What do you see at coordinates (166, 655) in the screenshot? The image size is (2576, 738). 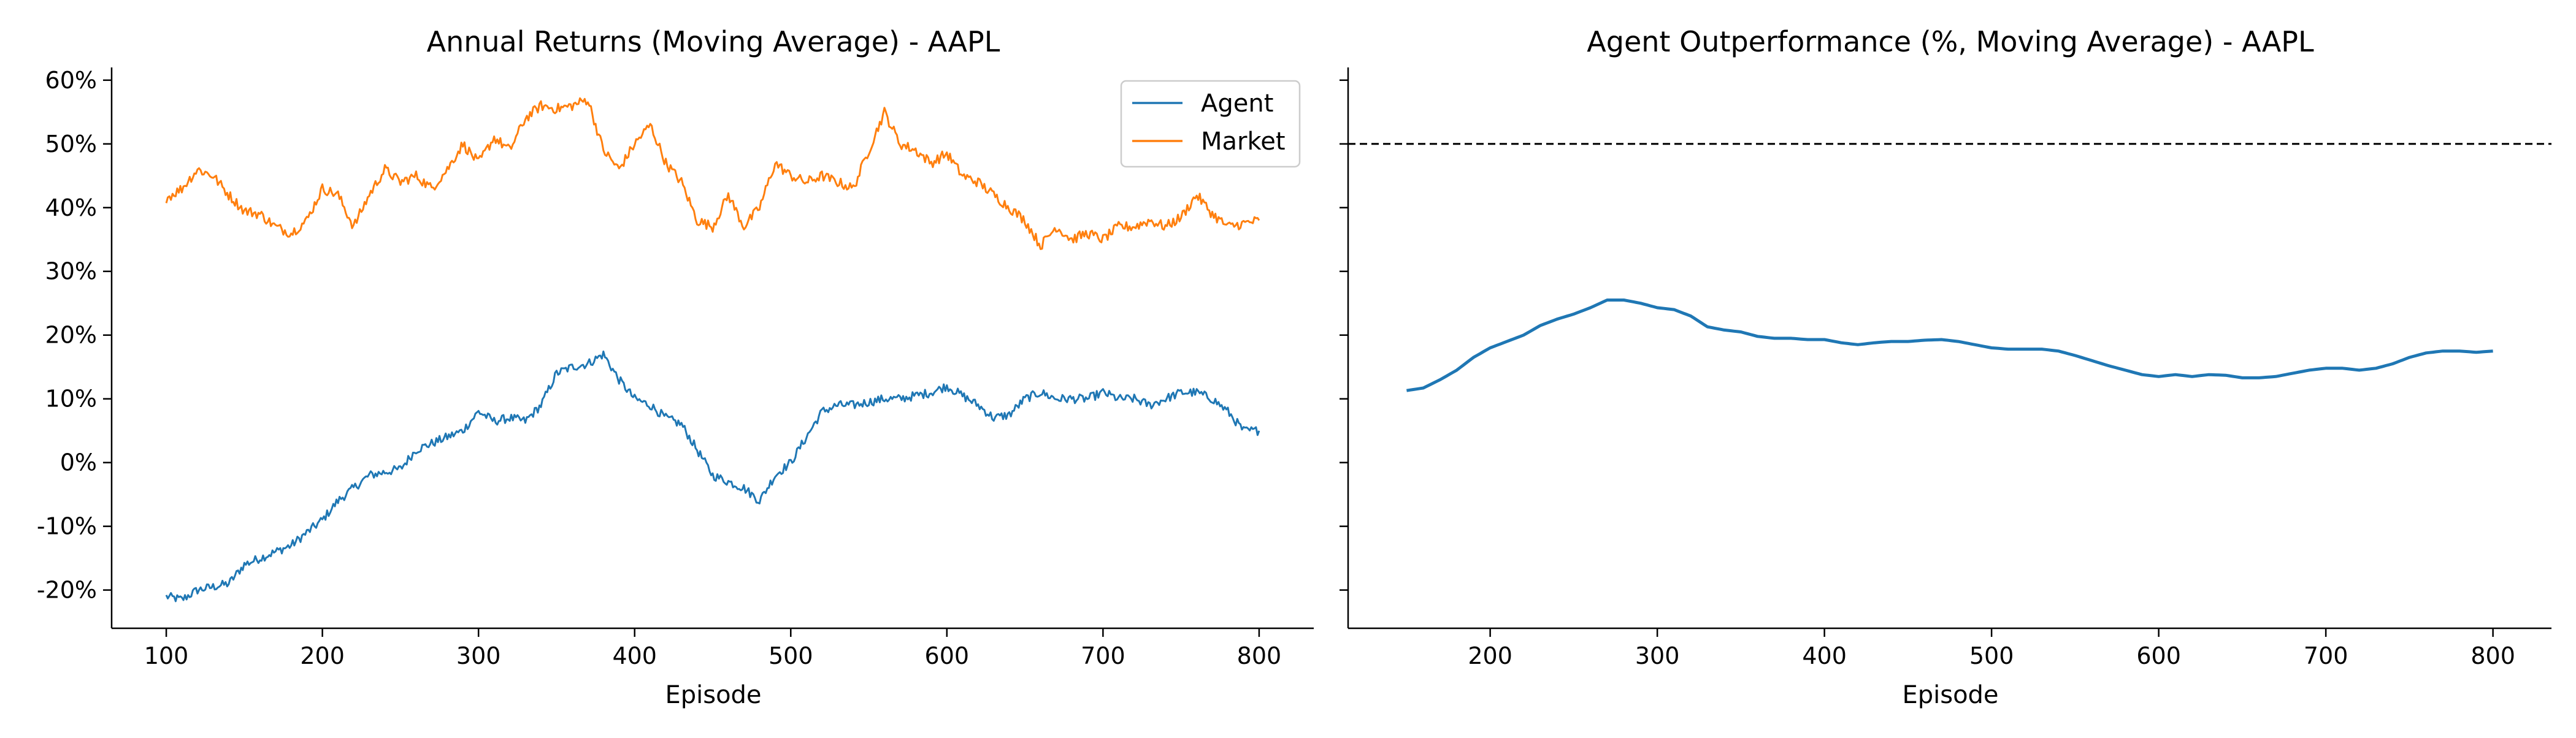 I see `x-tick-label: 100` at bounding box center [166, 655].